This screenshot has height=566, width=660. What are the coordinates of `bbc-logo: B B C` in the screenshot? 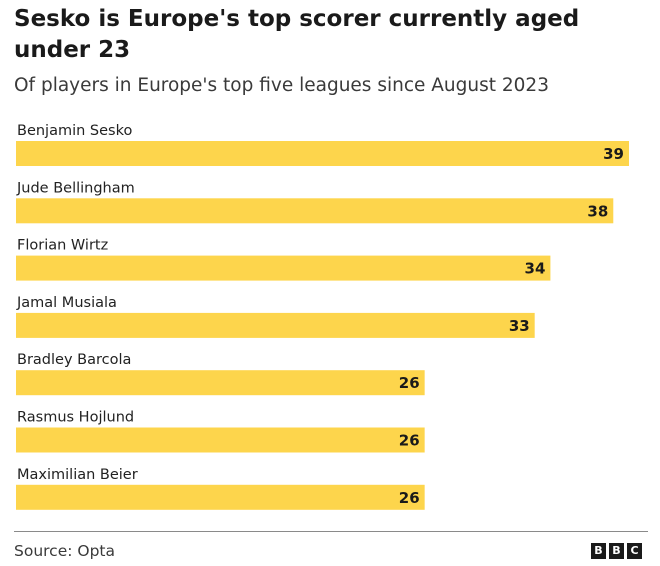 It's located at (616, 551).